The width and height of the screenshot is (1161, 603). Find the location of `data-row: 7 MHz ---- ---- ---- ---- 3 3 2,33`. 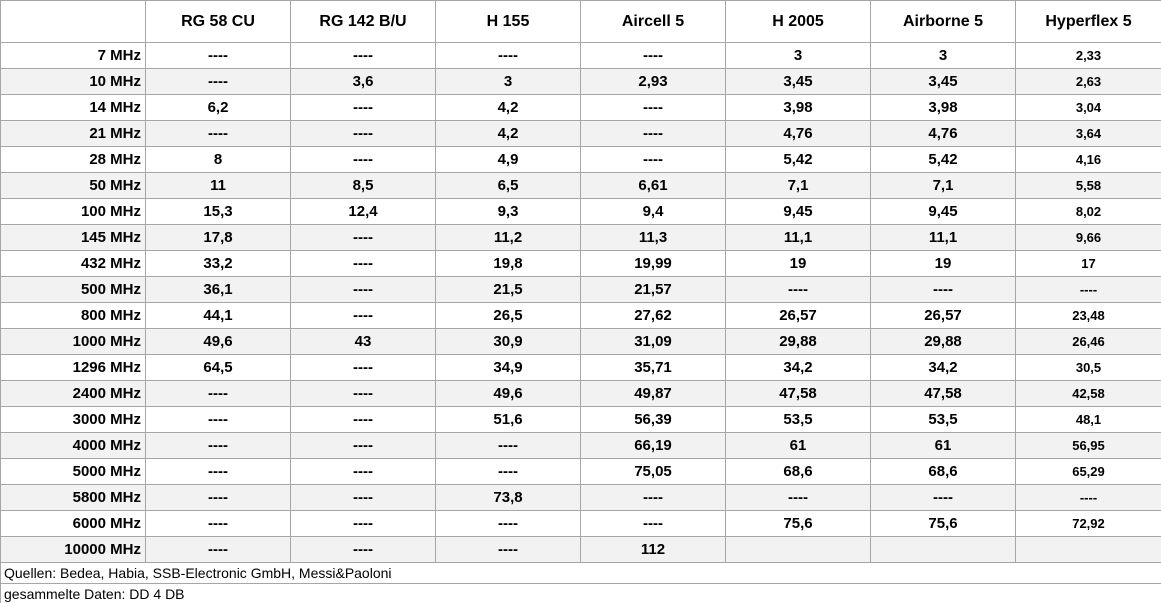

data-row: 7 MHz ---- ---- ---- ---- 3 3 2,33 is located at coordinates (580, 55).